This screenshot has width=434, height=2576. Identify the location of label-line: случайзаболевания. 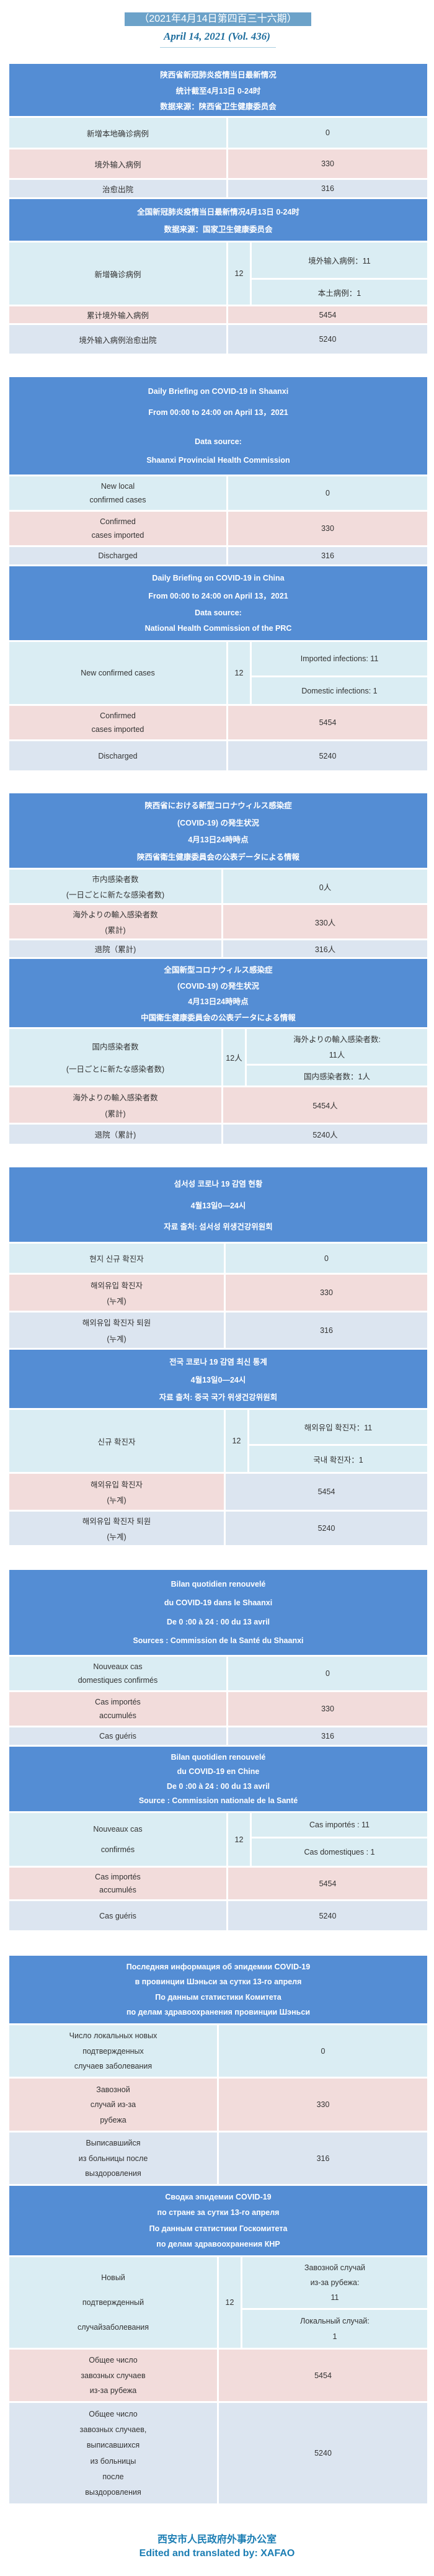
(113, 2327).